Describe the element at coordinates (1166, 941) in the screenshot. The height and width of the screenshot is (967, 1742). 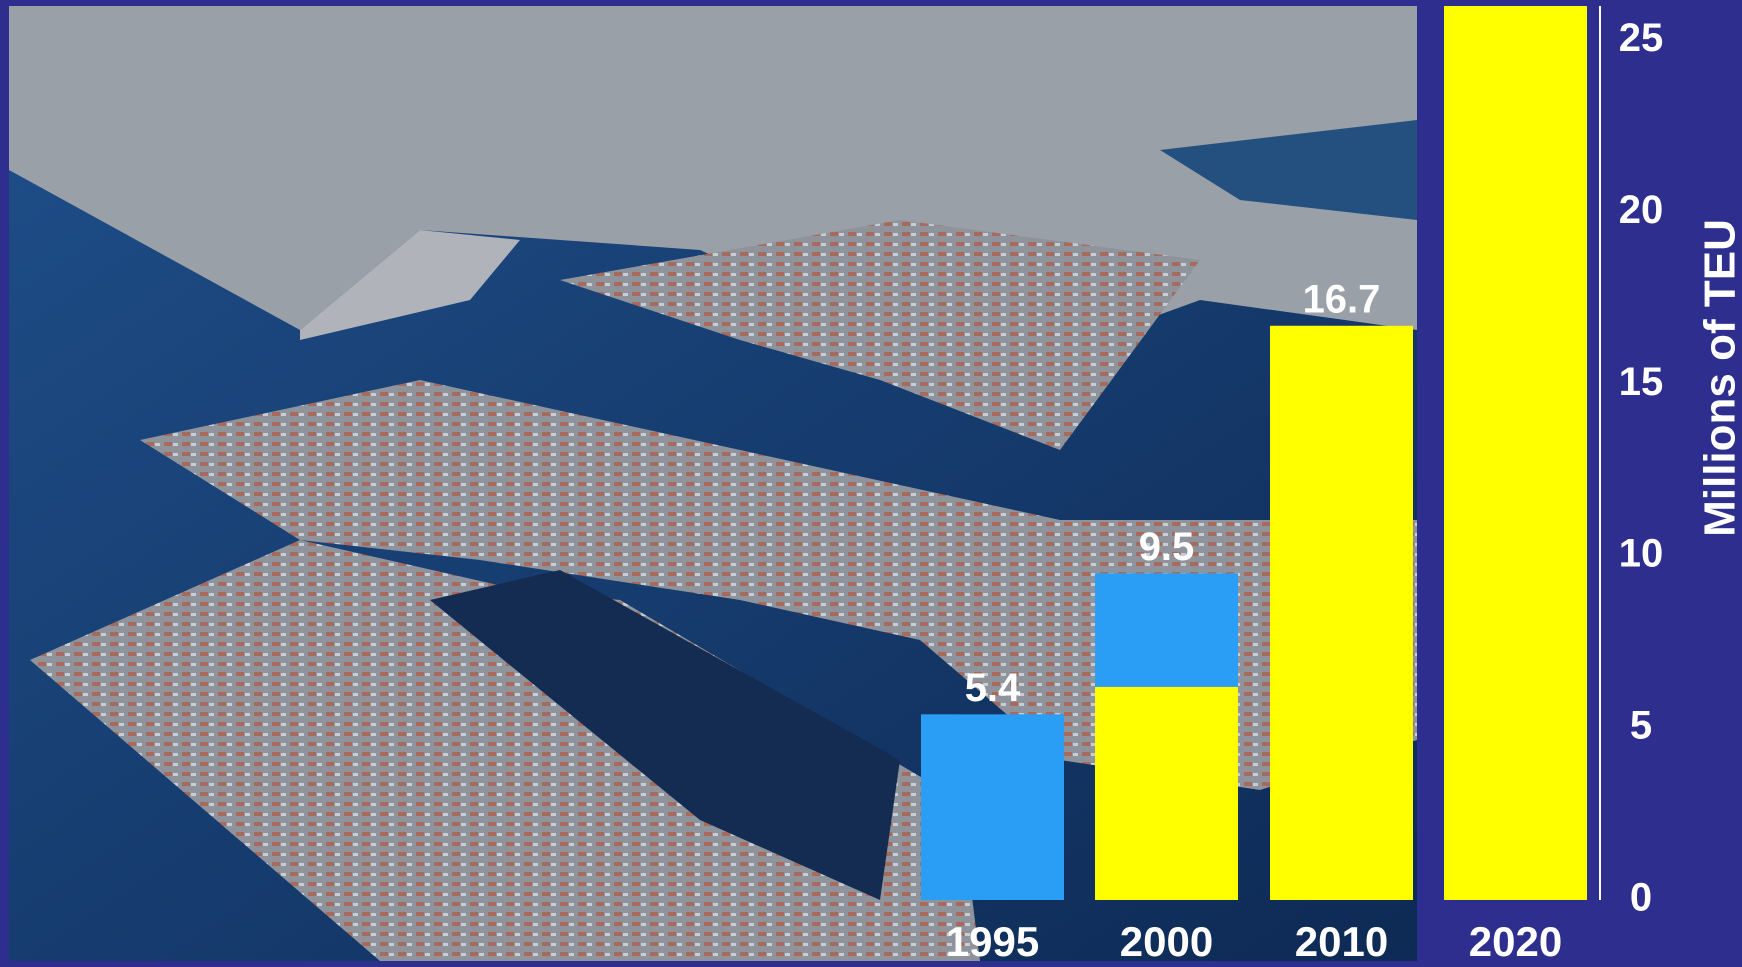
I see `x-tick-label: 2000` at that location.